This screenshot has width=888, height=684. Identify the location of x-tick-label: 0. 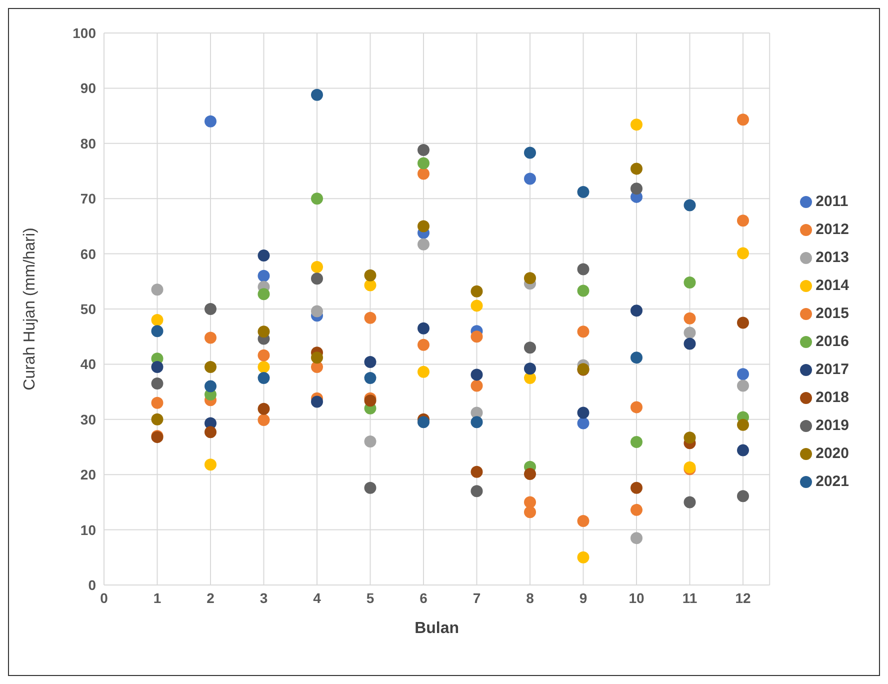
(104, 598).